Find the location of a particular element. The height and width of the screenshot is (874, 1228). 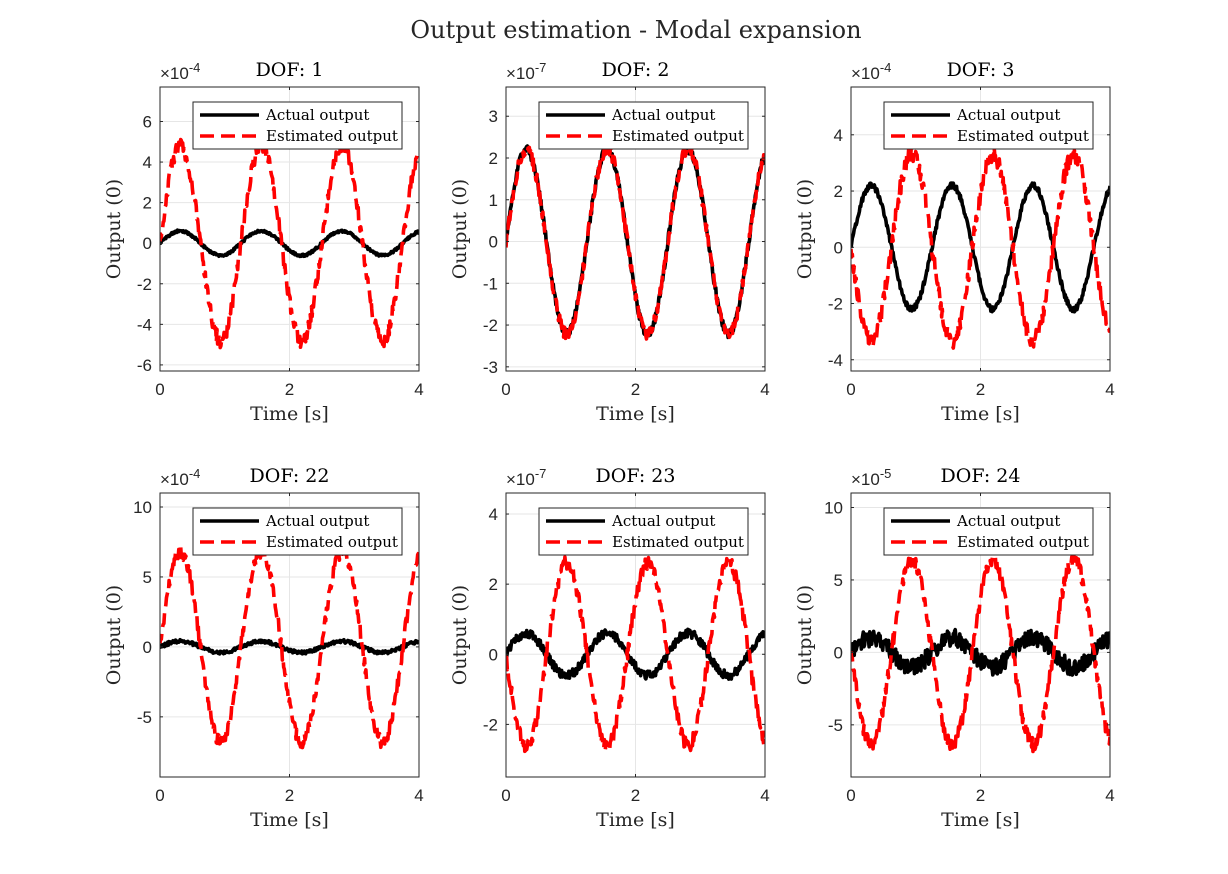

subplot-title: DOF: 22 is located at coordinates (290, 476).